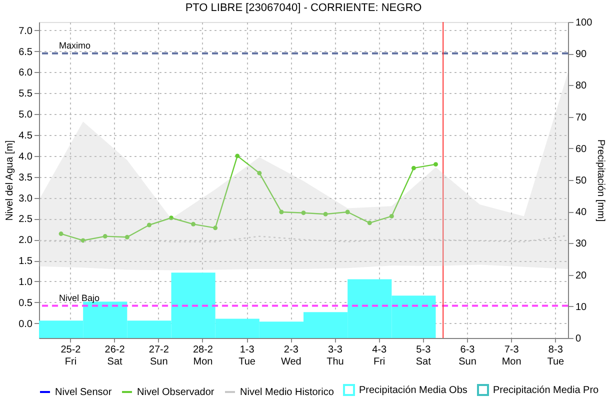 The height and width of the screenshot is (403, 610). I want to click on x-tick-label: 27-2 Sun, so click(159, 356).